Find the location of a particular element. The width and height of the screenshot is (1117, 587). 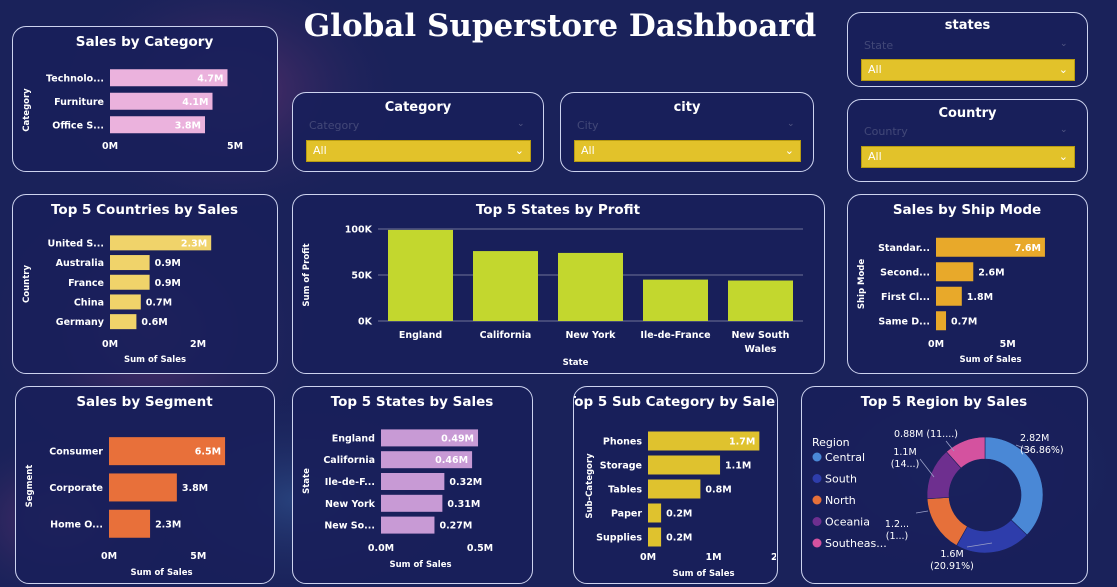

bar-germany is located at coordinates (123, 322).